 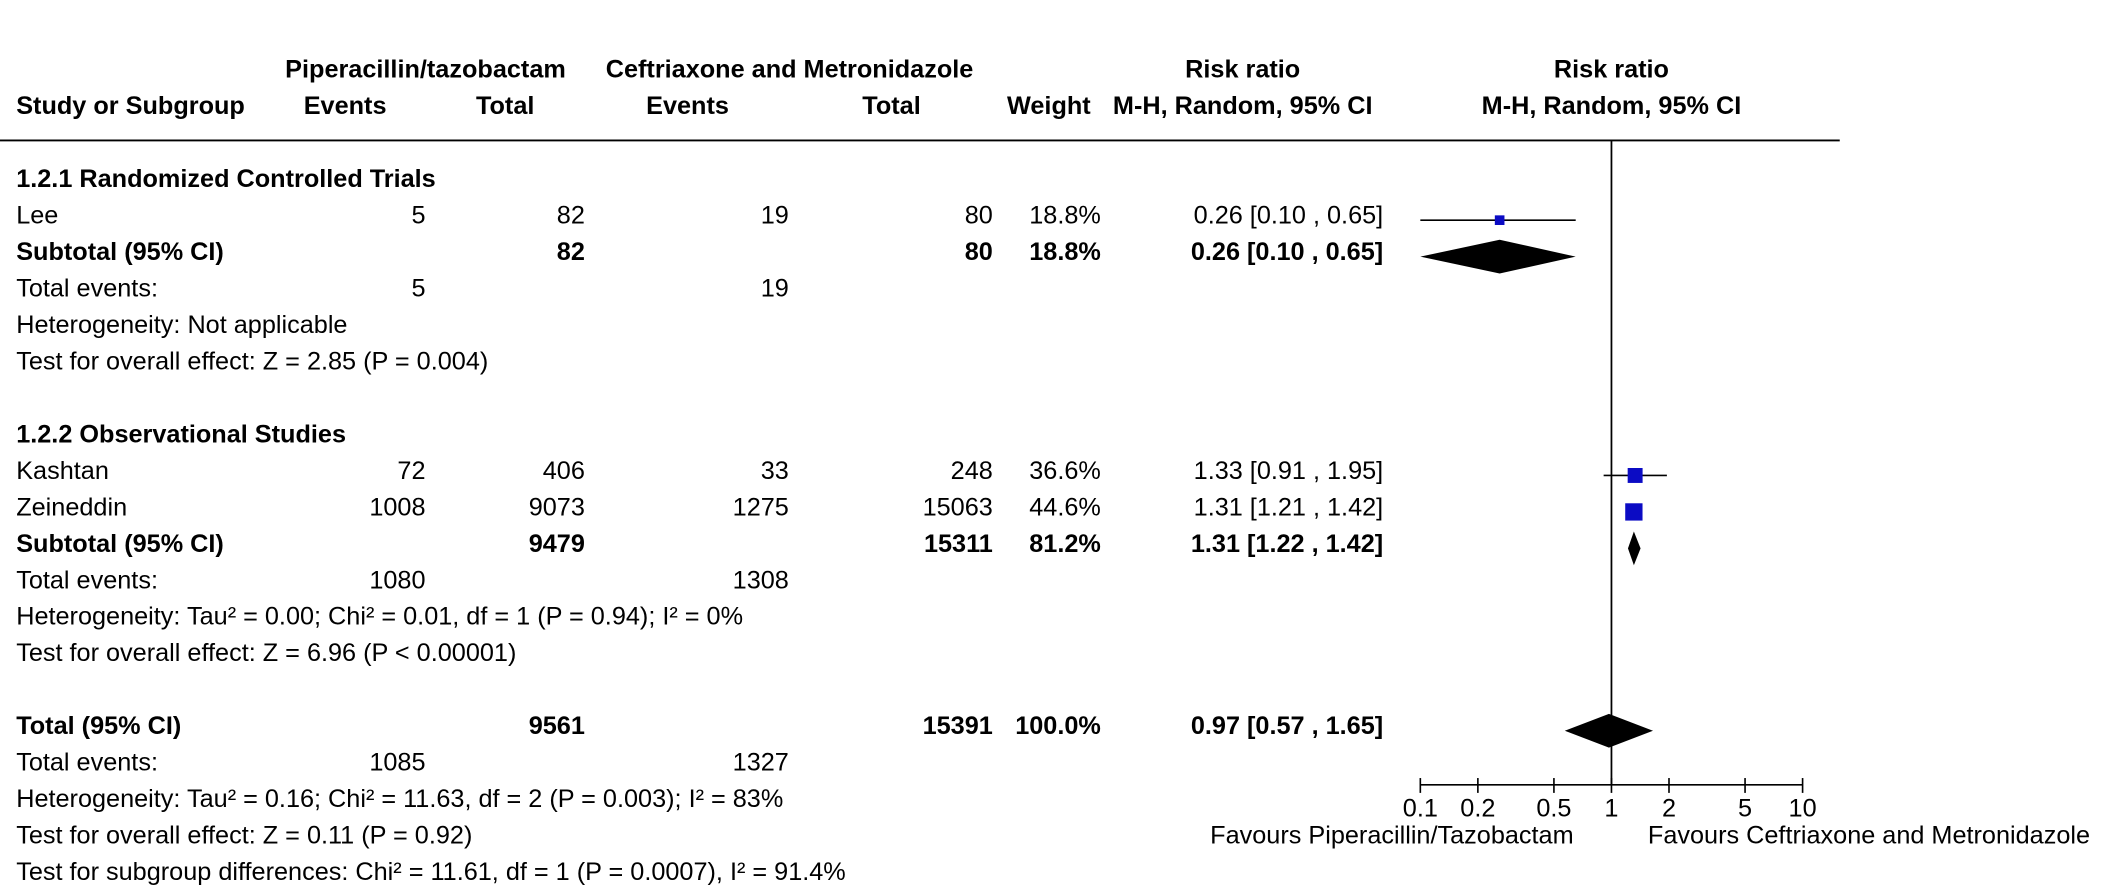 I want to click on total-events-events1: 1080, so click(x=397, y=580).